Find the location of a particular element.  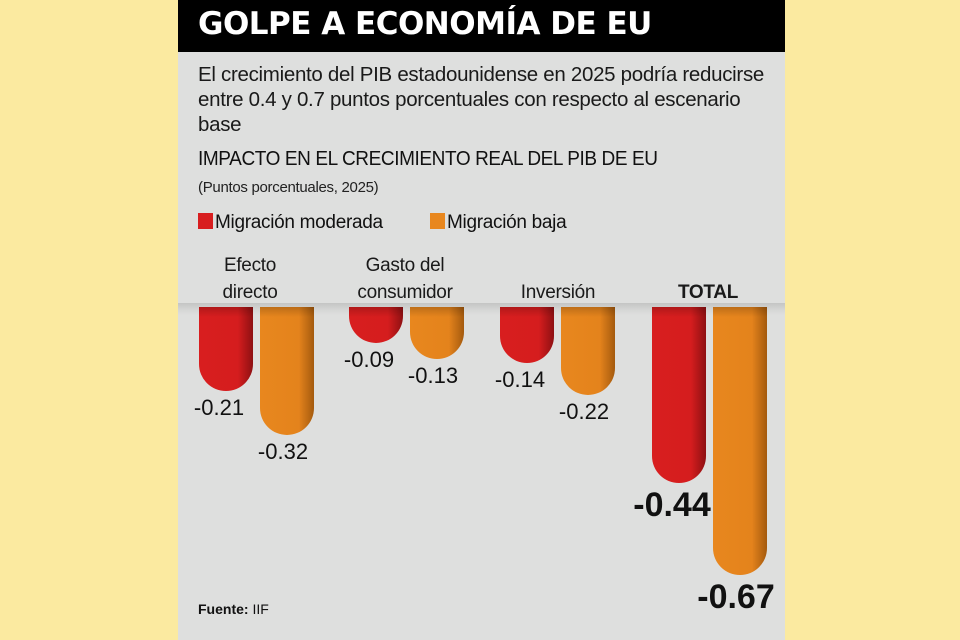

header-band: GOLPE A ECONOMÍA DE EU is located at coordinates (481, 26).